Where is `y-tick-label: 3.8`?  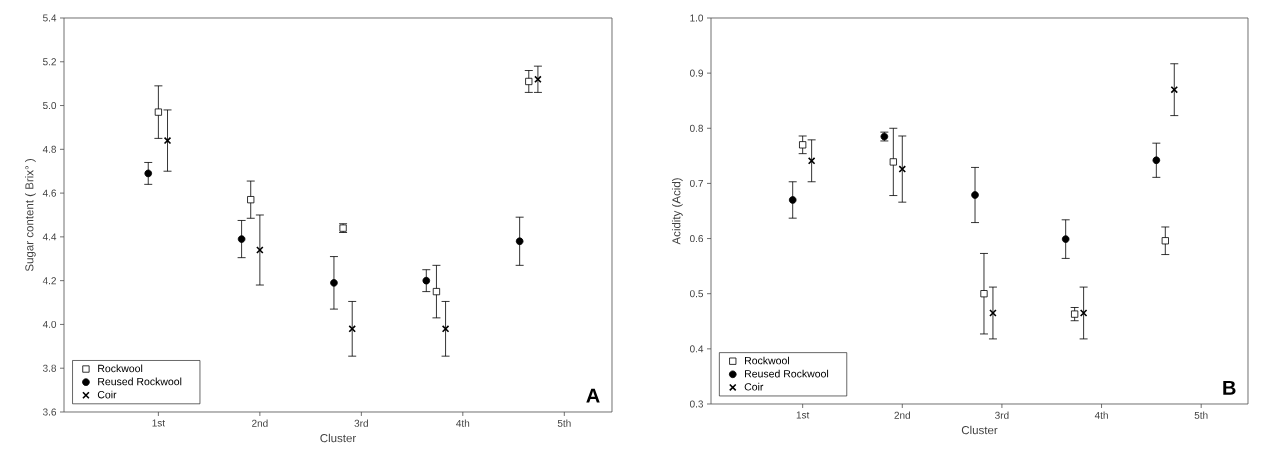 y-tick-label: 3.8 is located at coordinates (49, 368).